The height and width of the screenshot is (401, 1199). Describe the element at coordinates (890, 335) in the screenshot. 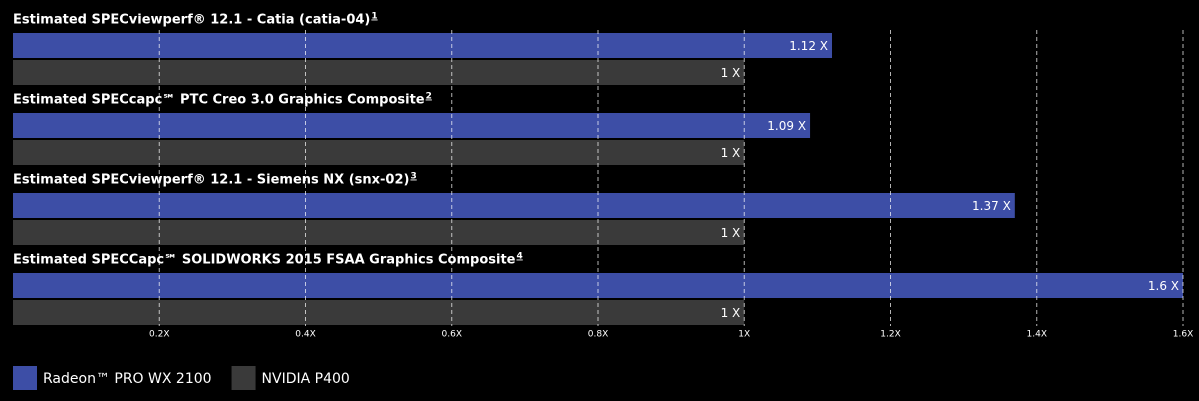

I see `x-tick-label: 1.2X` at that location.